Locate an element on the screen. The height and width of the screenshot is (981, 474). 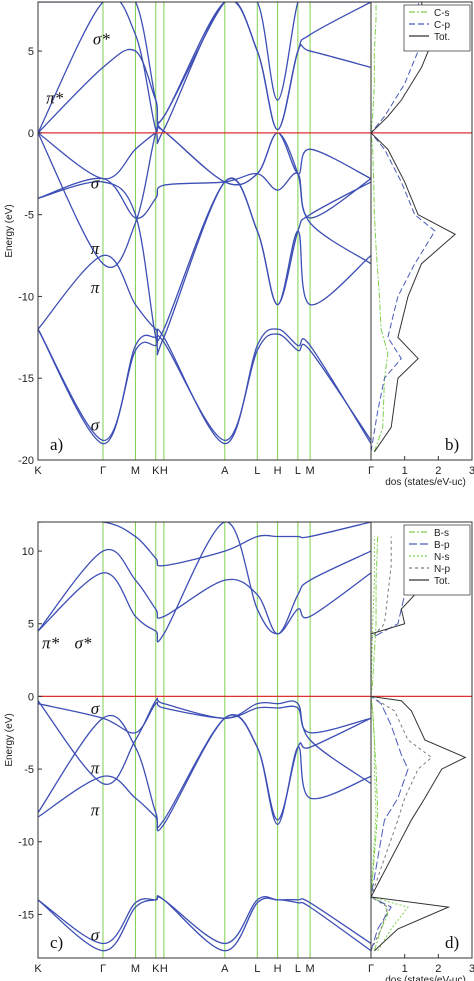
legend-entry: C-p is located at coordinates (442, 25).